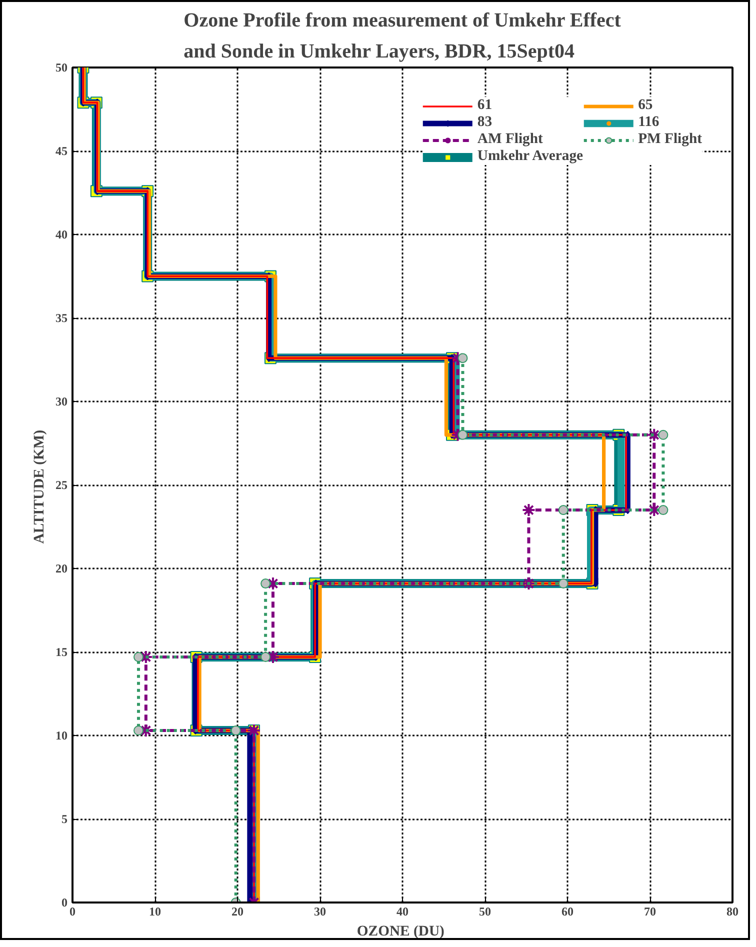  I want to click on y-tick-label: 35, so click(62, 318).